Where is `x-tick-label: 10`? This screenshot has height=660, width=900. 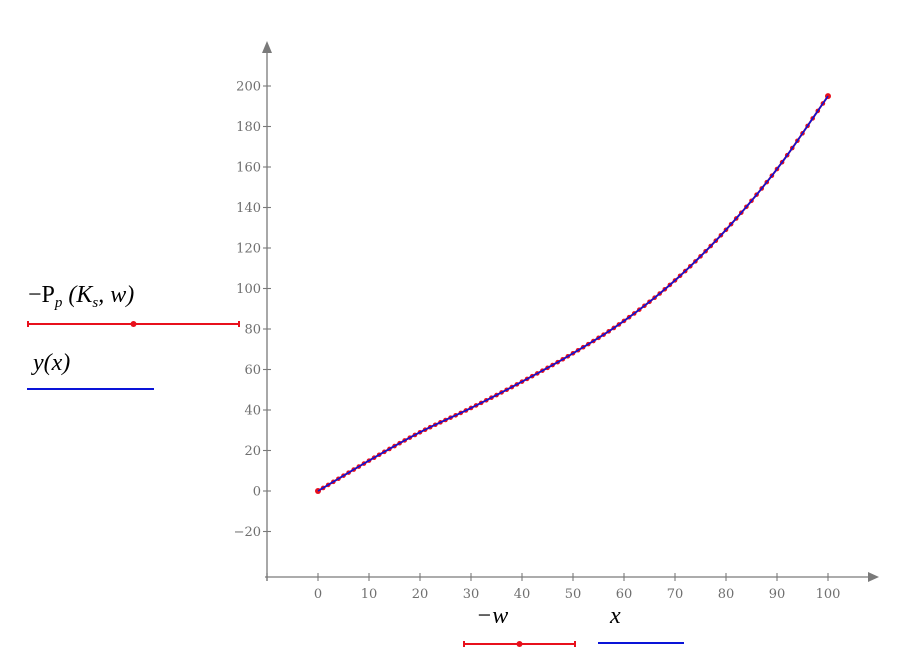 x-tick-label: 10 is located at coordinates (369, 594).